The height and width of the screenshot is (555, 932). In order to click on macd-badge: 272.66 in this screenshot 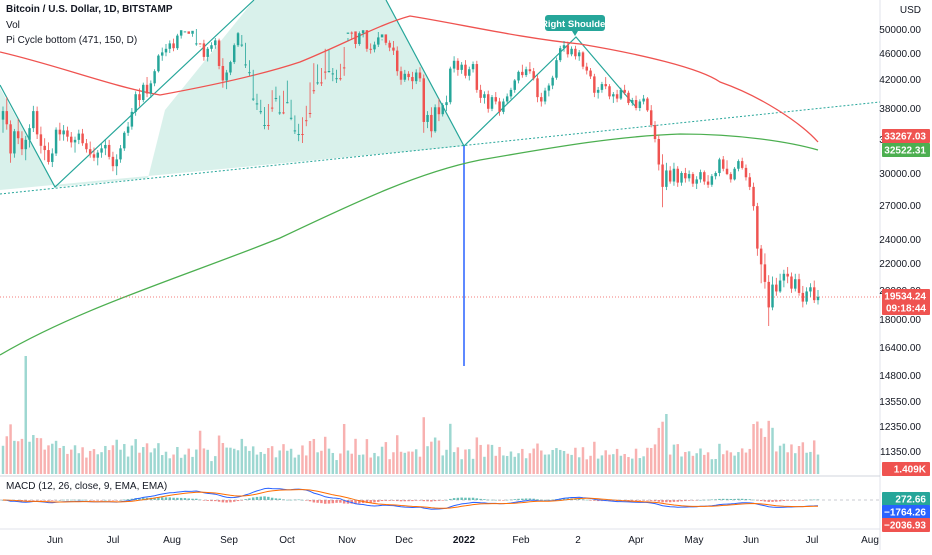, I will do `click(910, 500)`.